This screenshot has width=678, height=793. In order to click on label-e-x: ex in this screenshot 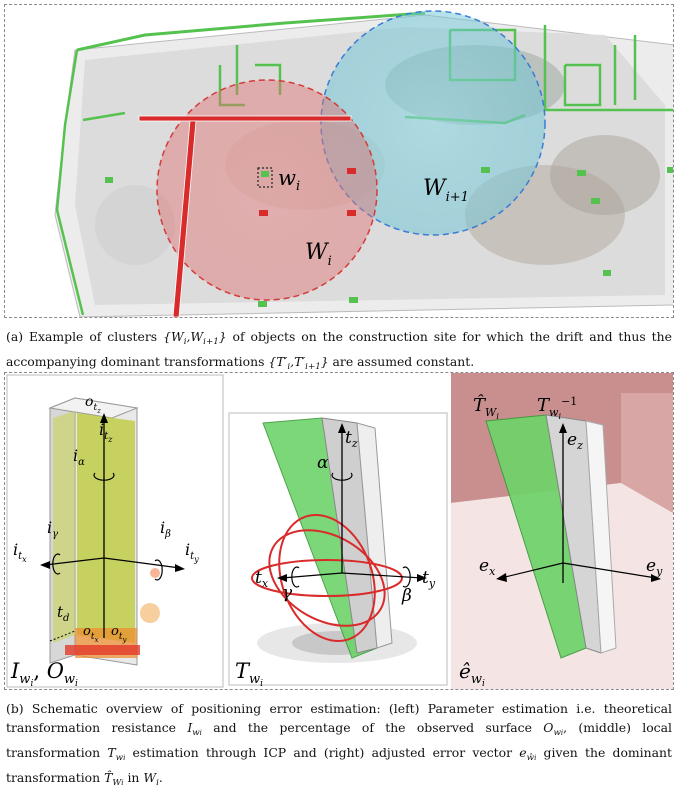, I will do `click(487, 567)`.